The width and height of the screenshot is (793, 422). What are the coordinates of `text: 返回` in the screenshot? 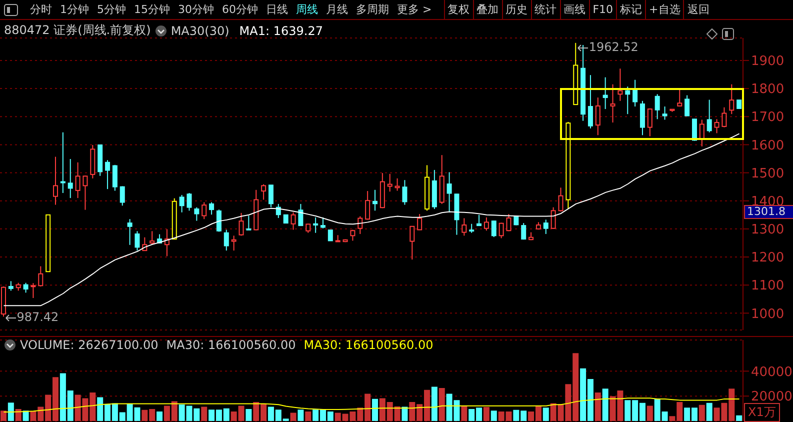 It's located at (697, 9).